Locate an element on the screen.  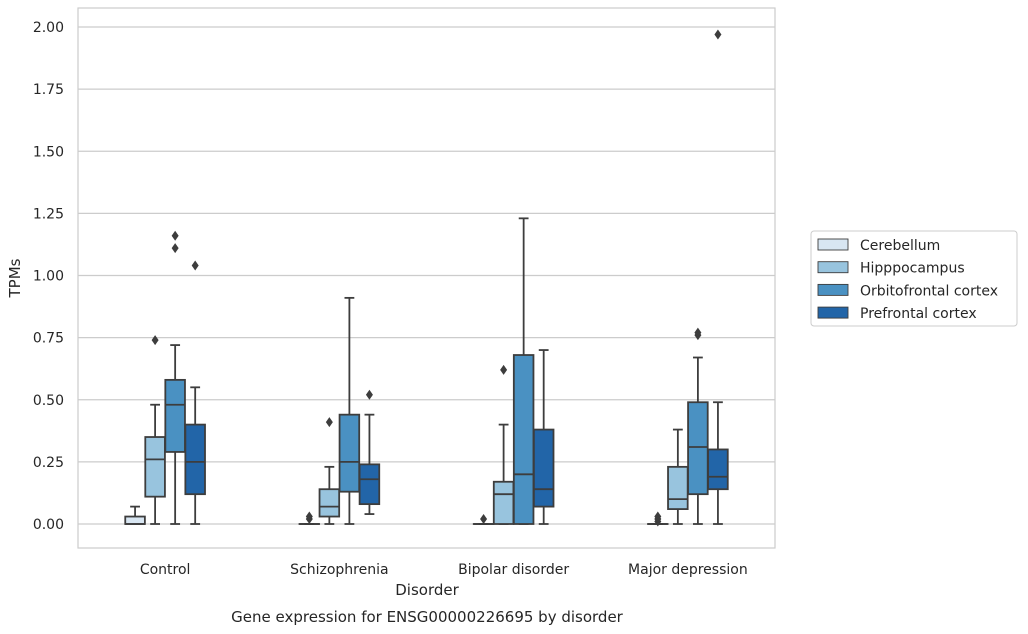
x-tick-label: Control is located at coordinates (165, 570).